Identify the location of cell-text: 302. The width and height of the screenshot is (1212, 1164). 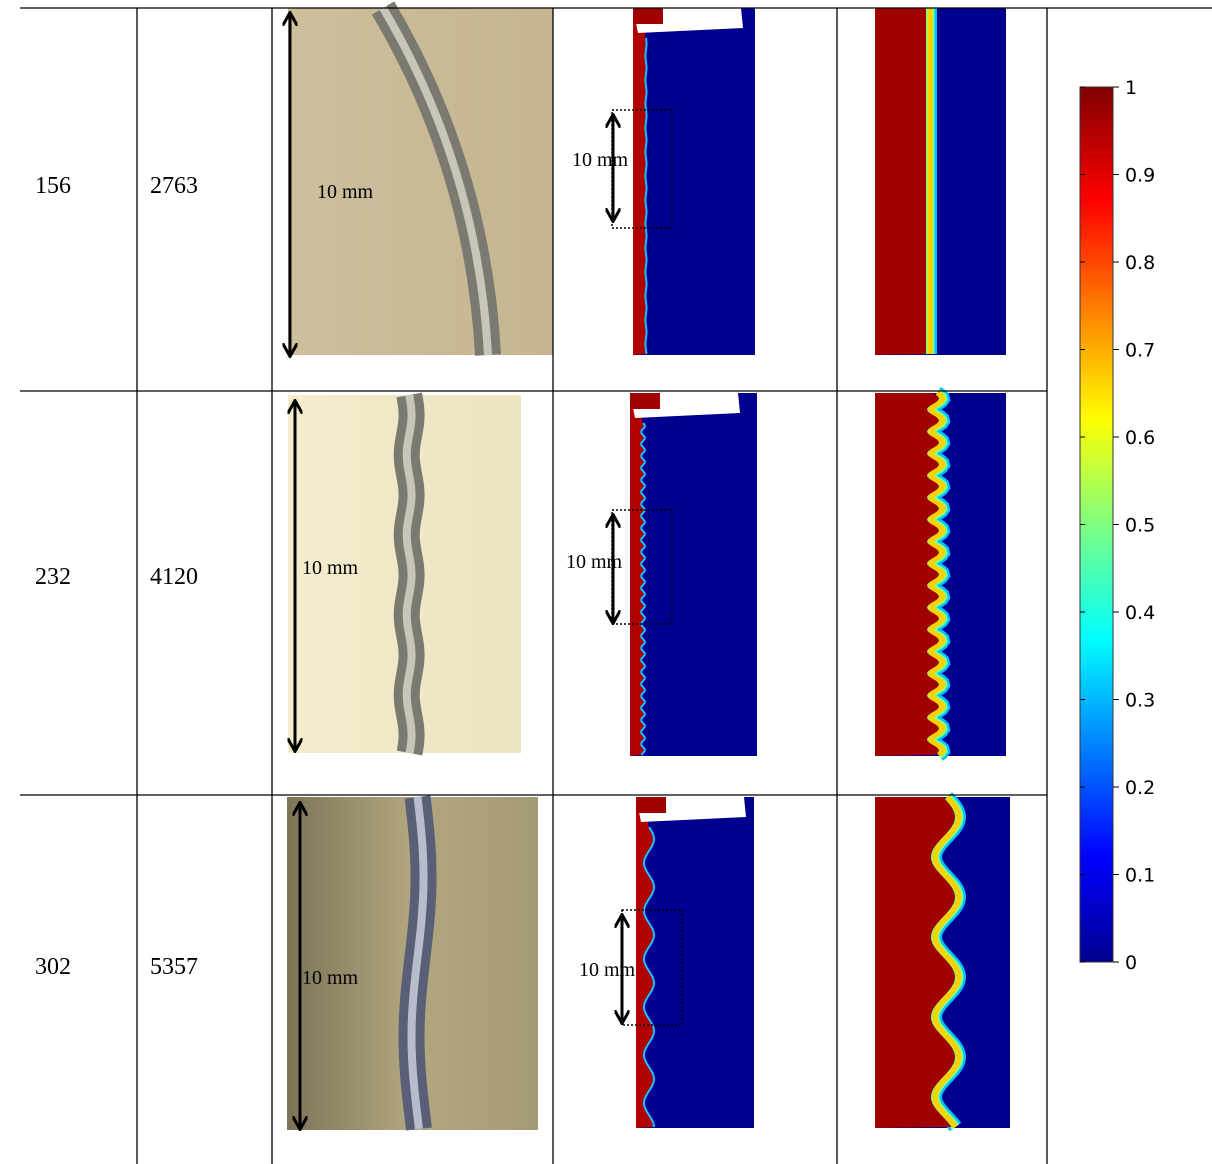
(53, 967).